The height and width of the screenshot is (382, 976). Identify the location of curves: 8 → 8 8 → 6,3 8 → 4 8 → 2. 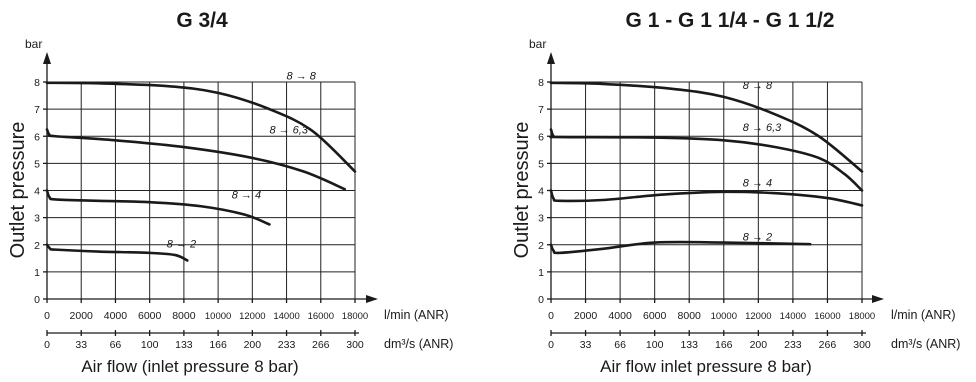
(706, 167).